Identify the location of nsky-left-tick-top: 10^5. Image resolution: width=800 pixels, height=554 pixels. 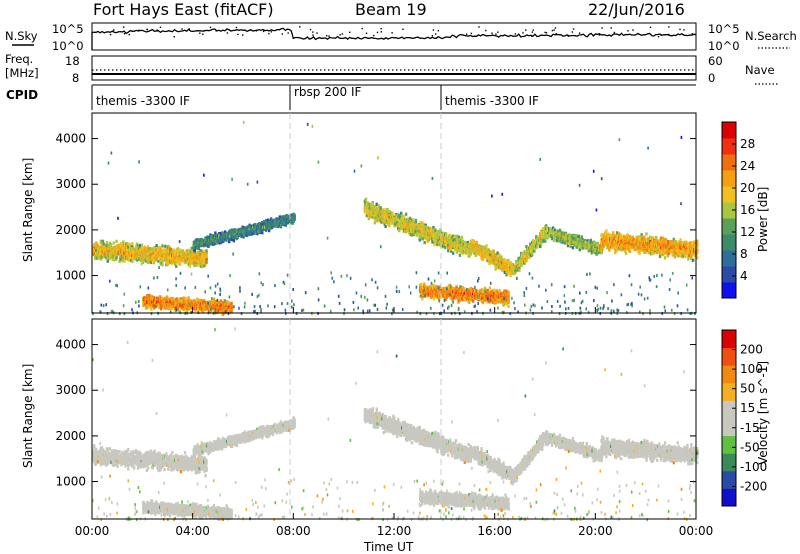
(68, 29).